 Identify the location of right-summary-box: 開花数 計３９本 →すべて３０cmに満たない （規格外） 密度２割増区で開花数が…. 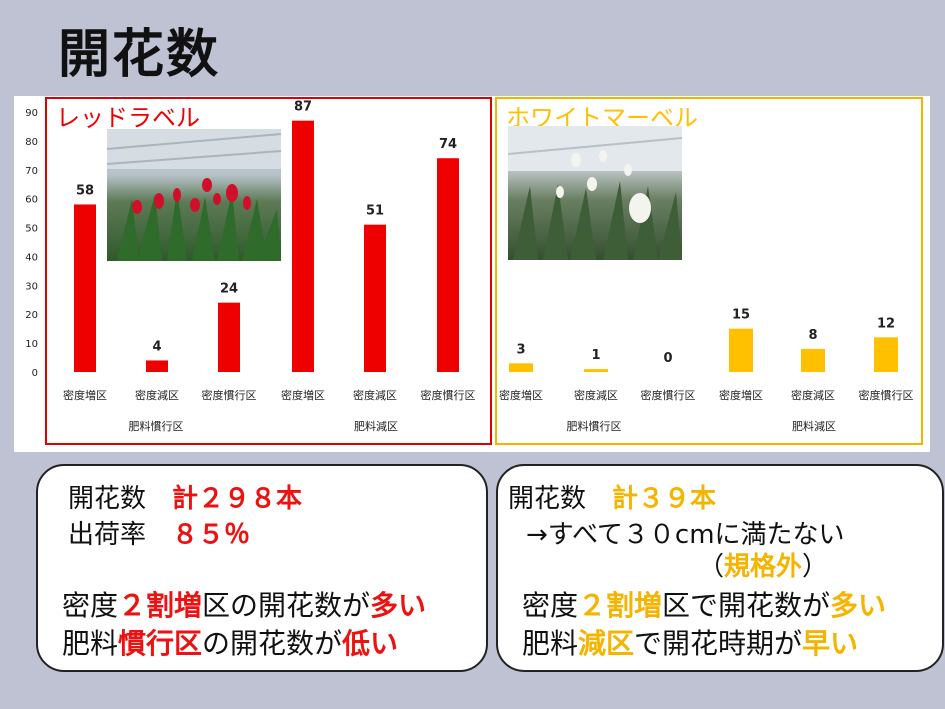
(720, 568).